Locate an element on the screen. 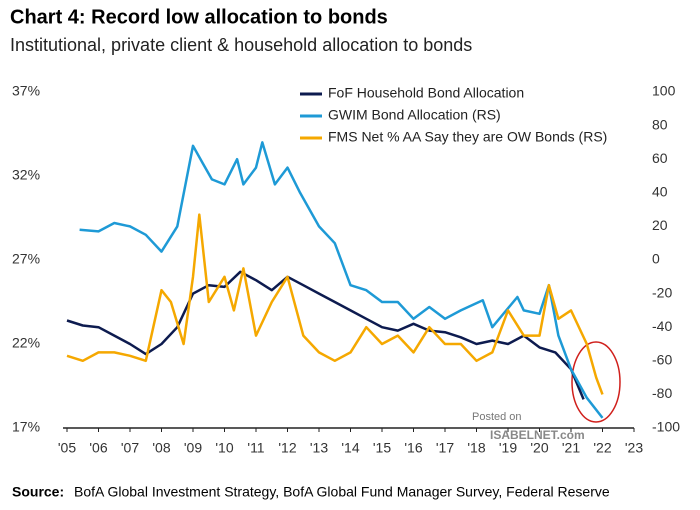 The image size is (700, 510). y-tick-label: 27% is located at coordinates (26, 259).